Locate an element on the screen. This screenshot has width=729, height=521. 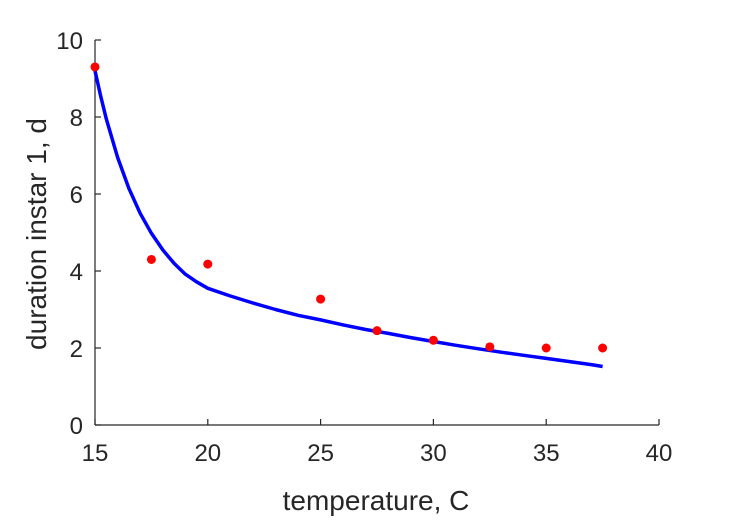
x-tick-label: 30 is located at coordinates (433, 453).